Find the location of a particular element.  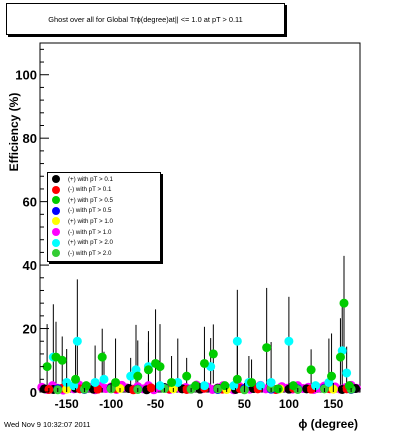

legend-entry: (+) with pT > 2.0 is located at coordinates (104, 243).